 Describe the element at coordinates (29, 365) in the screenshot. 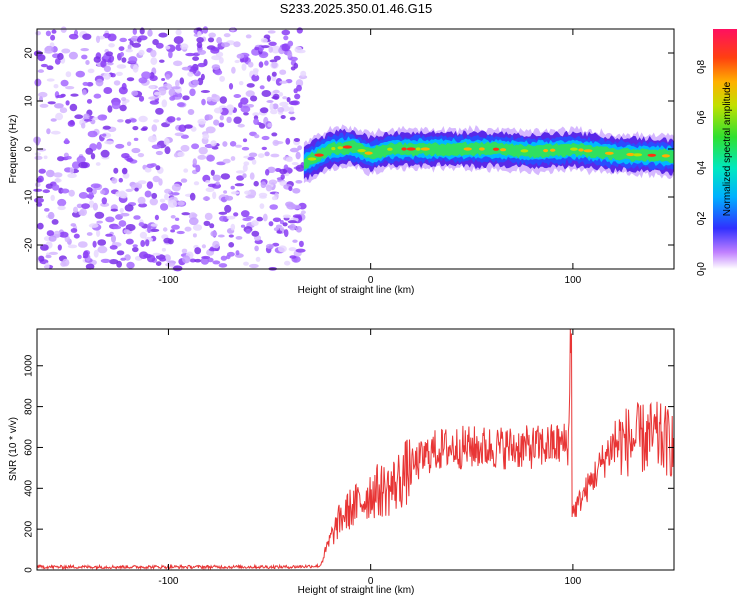

I see `y-tick-label: 1000` at that location.